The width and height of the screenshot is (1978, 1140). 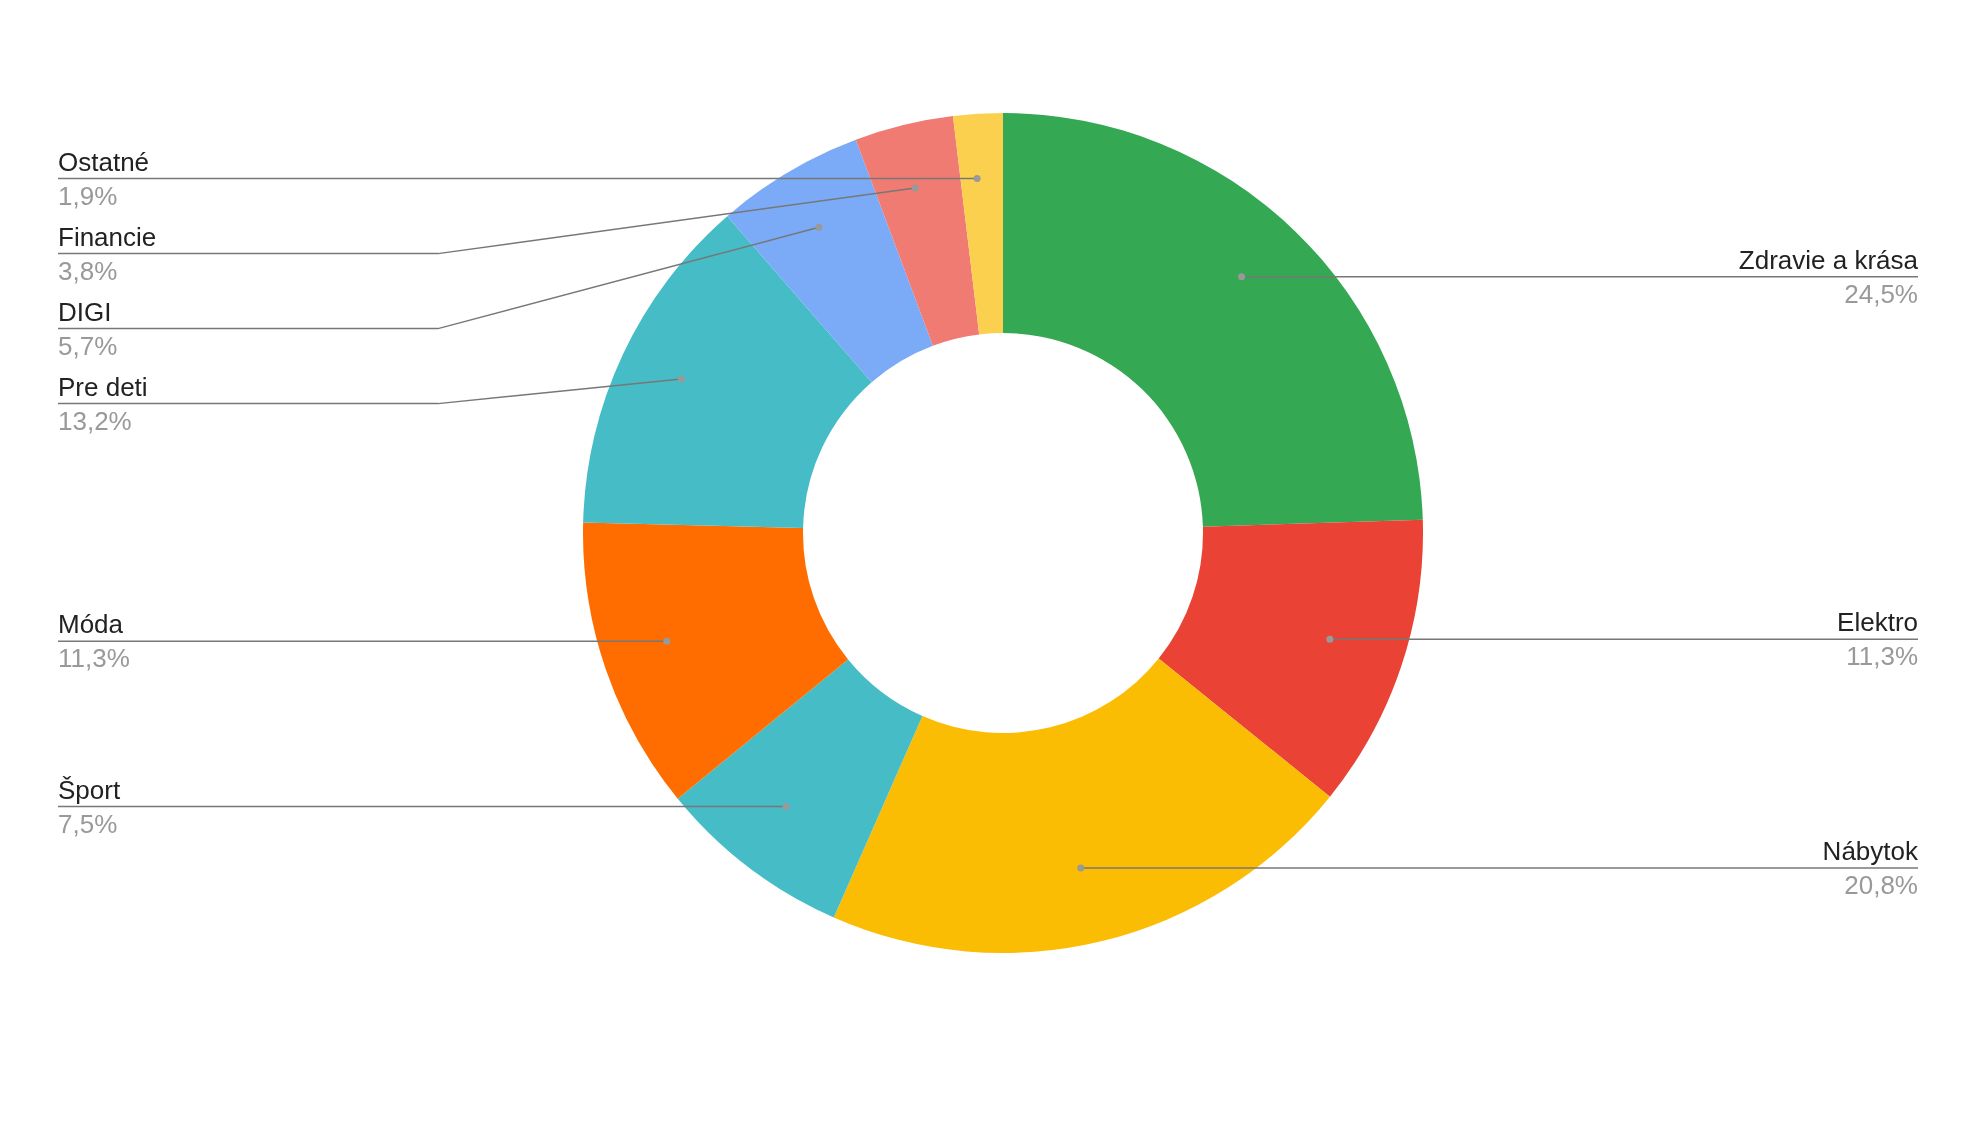 I want to click on slice-label: DIGI, so click(x=85, y=311).